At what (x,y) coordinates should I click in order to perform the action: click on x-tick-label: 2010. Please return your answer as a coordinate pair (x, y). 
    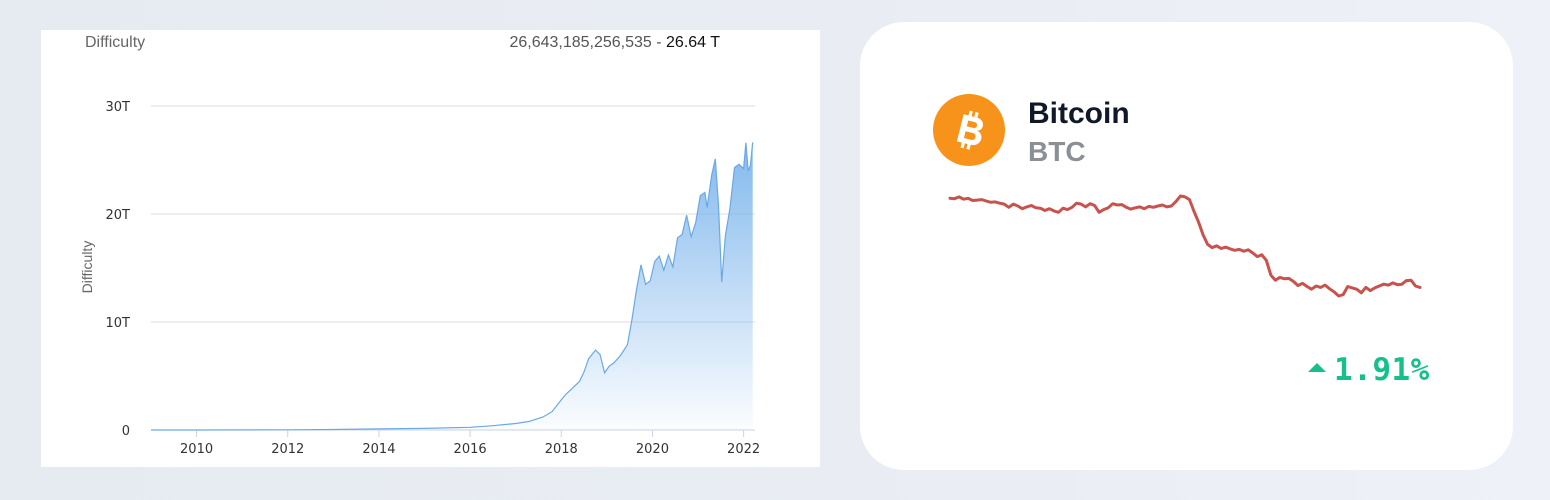
    Looking at the image, I should click on (196, 449).